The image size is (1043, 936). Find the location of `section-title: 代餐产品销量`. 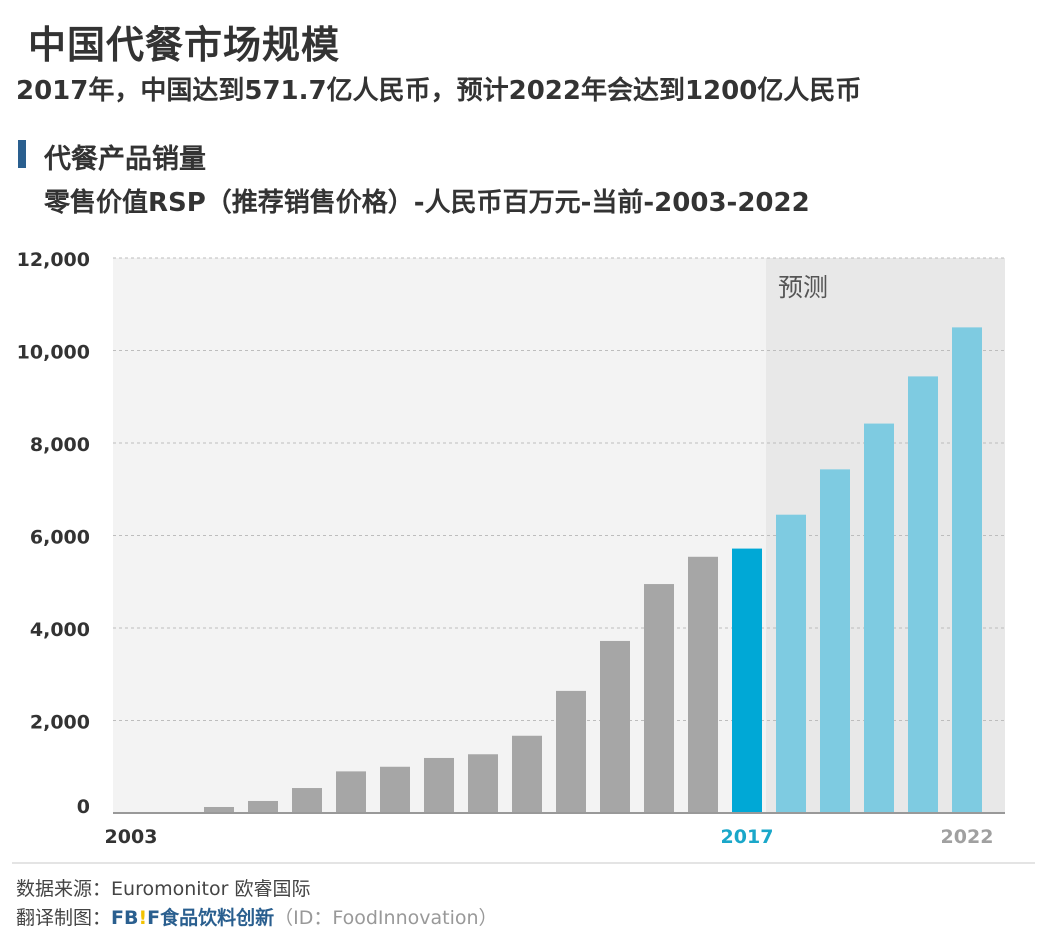

section-title: 代餐产品销量 is located at coordinates (125, 159).